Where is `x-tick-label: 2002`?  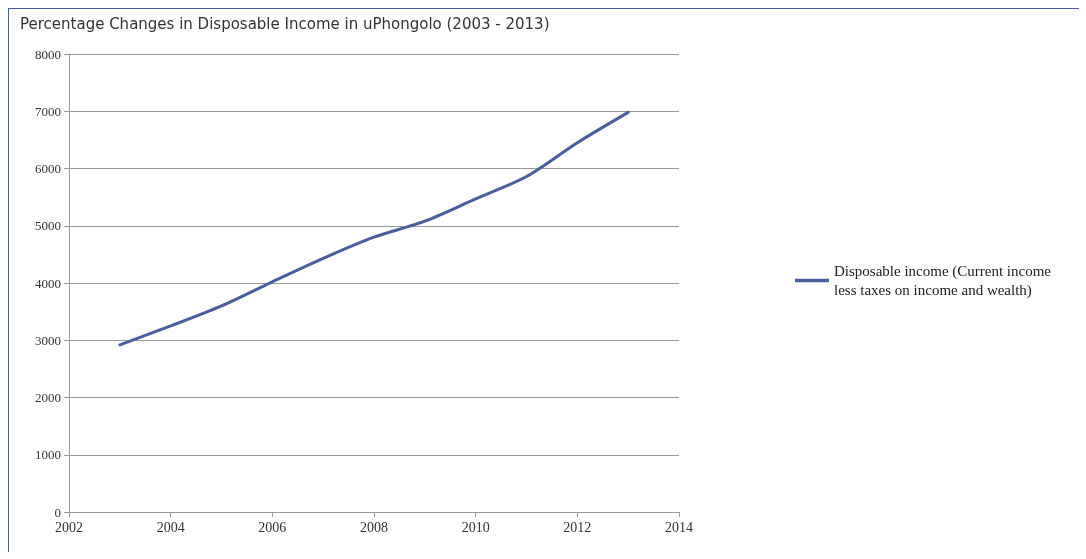
x-tick-label: 2002 is located at coordinates (69, 527).